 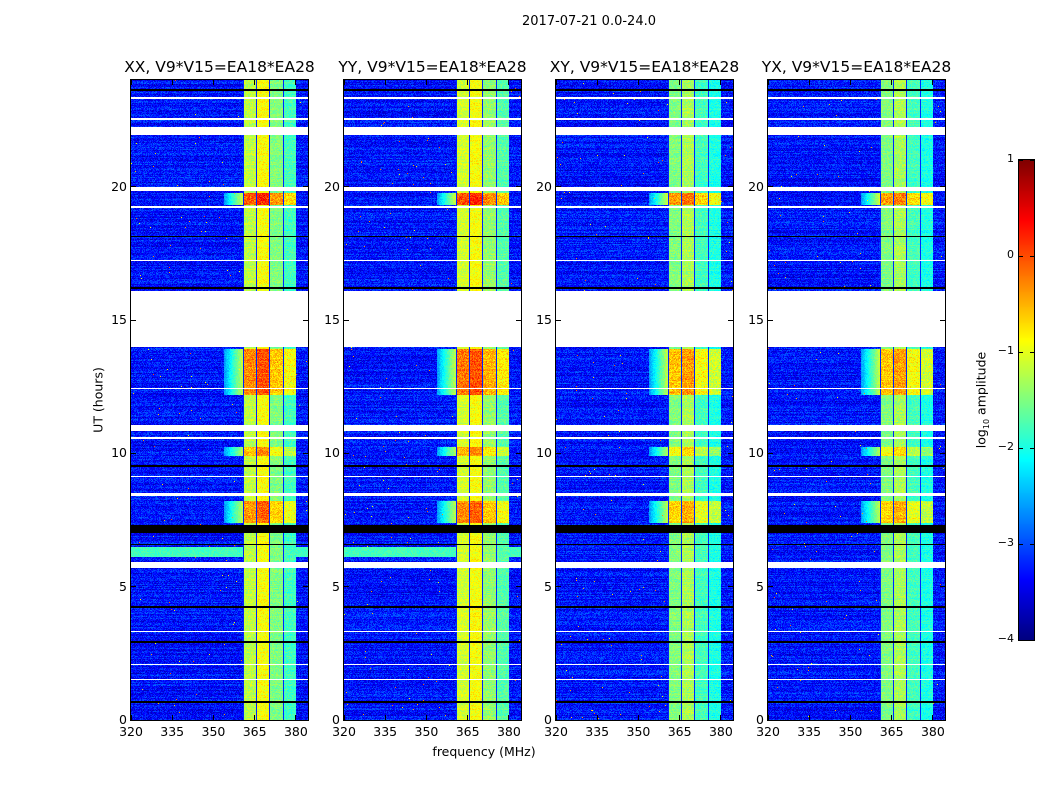 What do you see at coordinates (644, 67) in the screenshot?
I see `panel-title: XY, V9*V15=EA18*EA28` at bounding box center [644, 67].